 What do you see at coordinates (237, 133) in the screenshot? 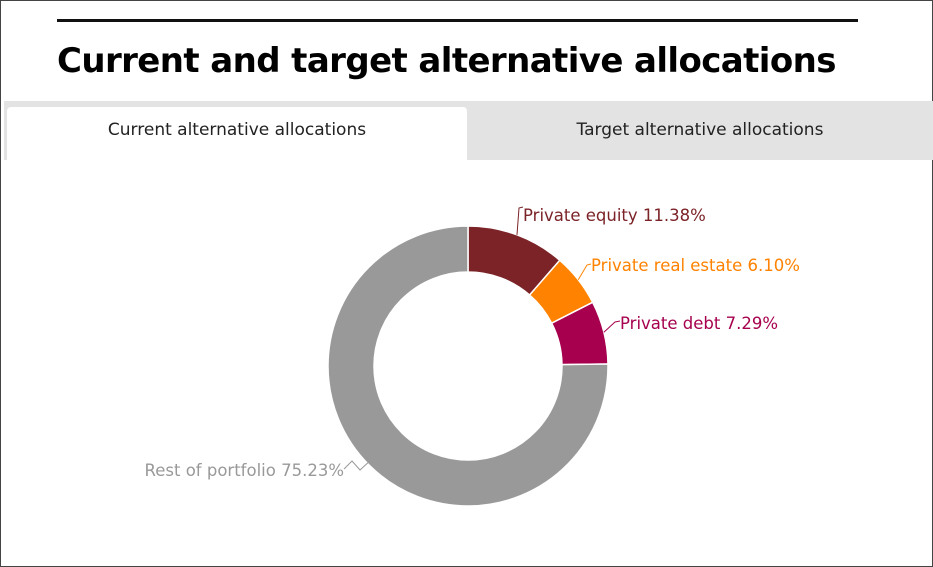
I see `tab-current-allocations: Current alternative allocations` at bounding box center [237, 133].